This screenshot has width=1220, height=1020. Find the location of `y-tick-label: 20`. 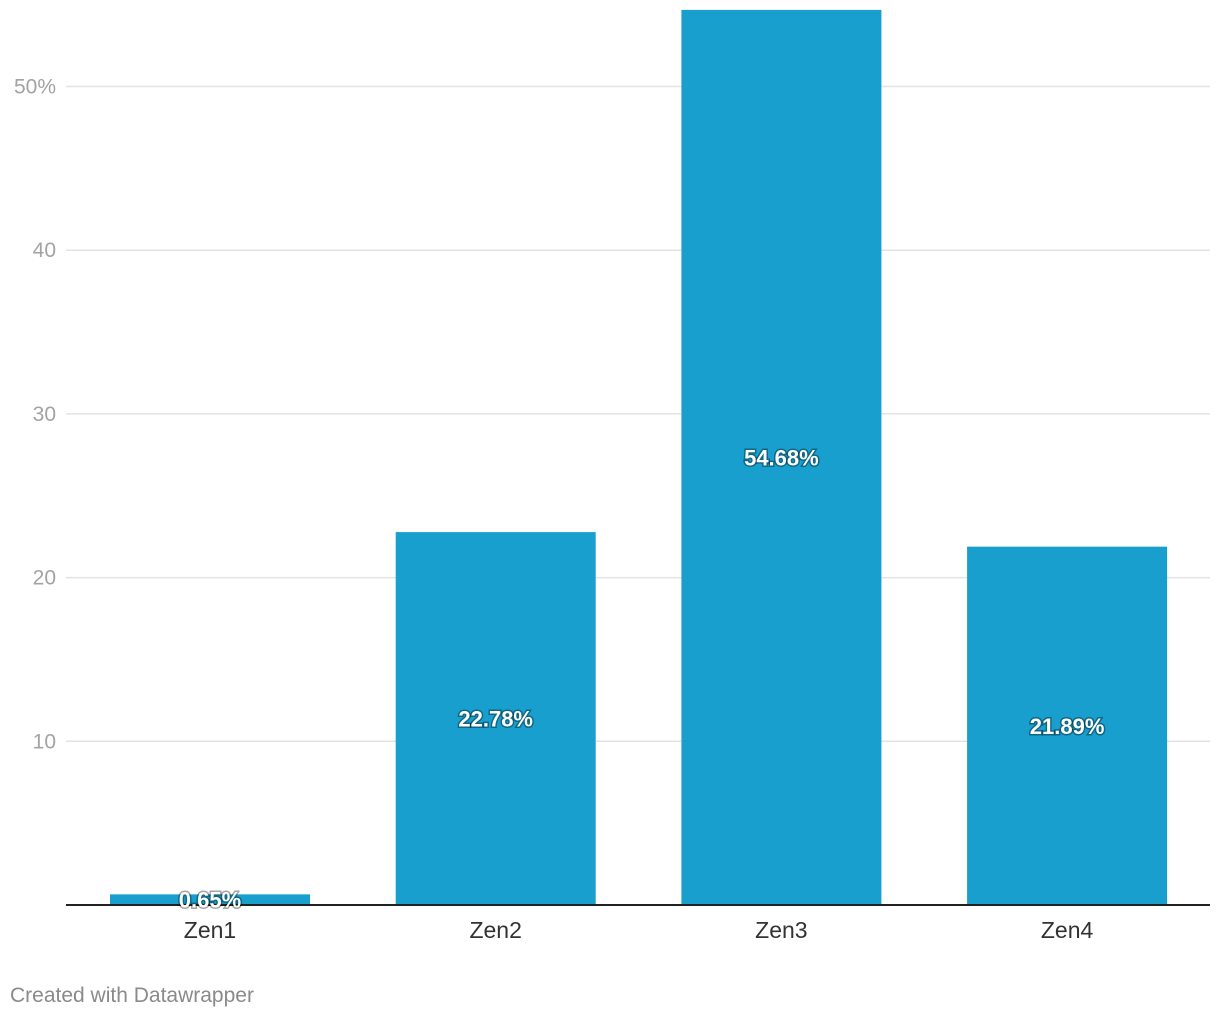

y-tick-label: 20 is located at coordinates (44, 578).